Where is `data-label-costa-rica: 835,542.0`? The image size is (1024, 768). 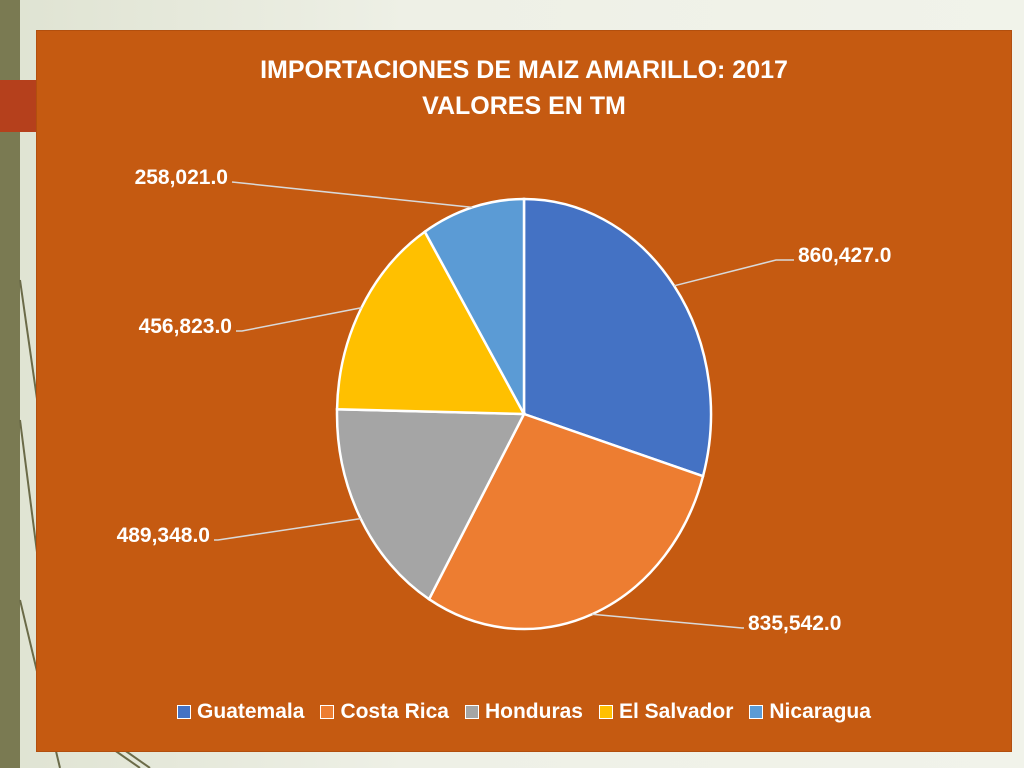 data-label-costa-rica: 835,542.0 is located at coordinates (795, 623).